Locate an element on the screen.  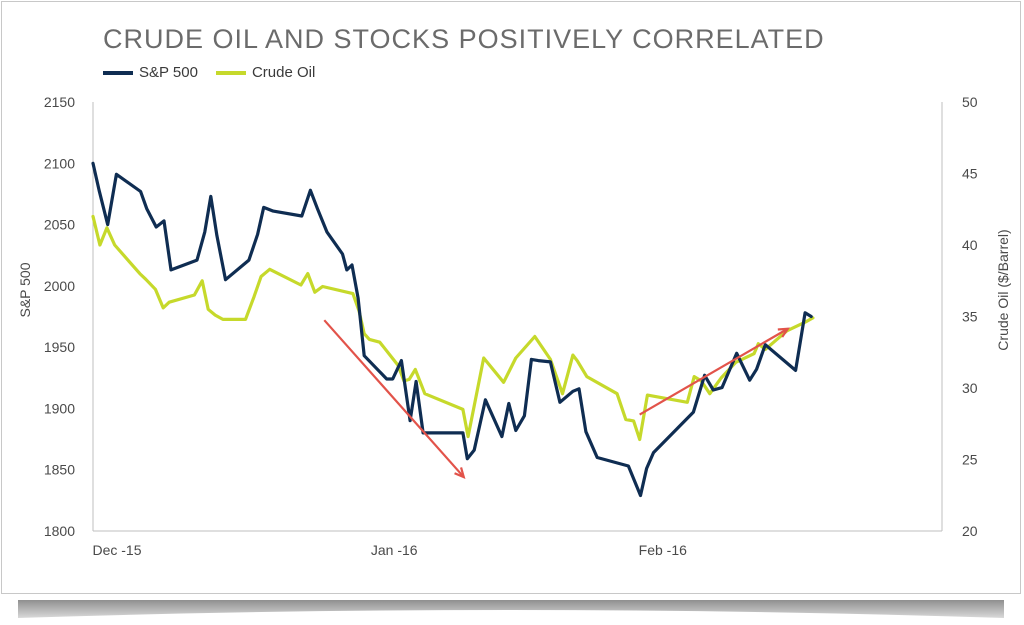
right-tick-label: 20 is located at coordinates (970, 531).